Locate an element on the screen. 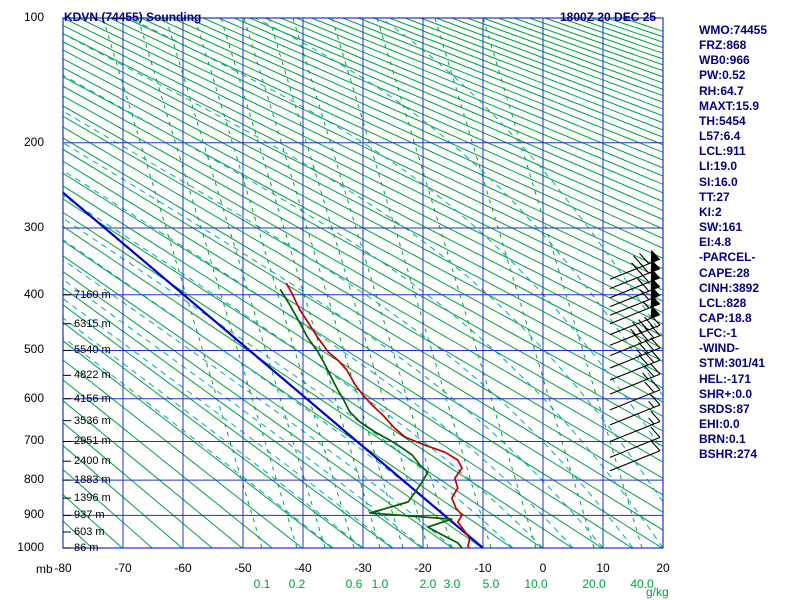 The image size is (800, 600). temp-label: -70 is located at coordinates (123, 568).